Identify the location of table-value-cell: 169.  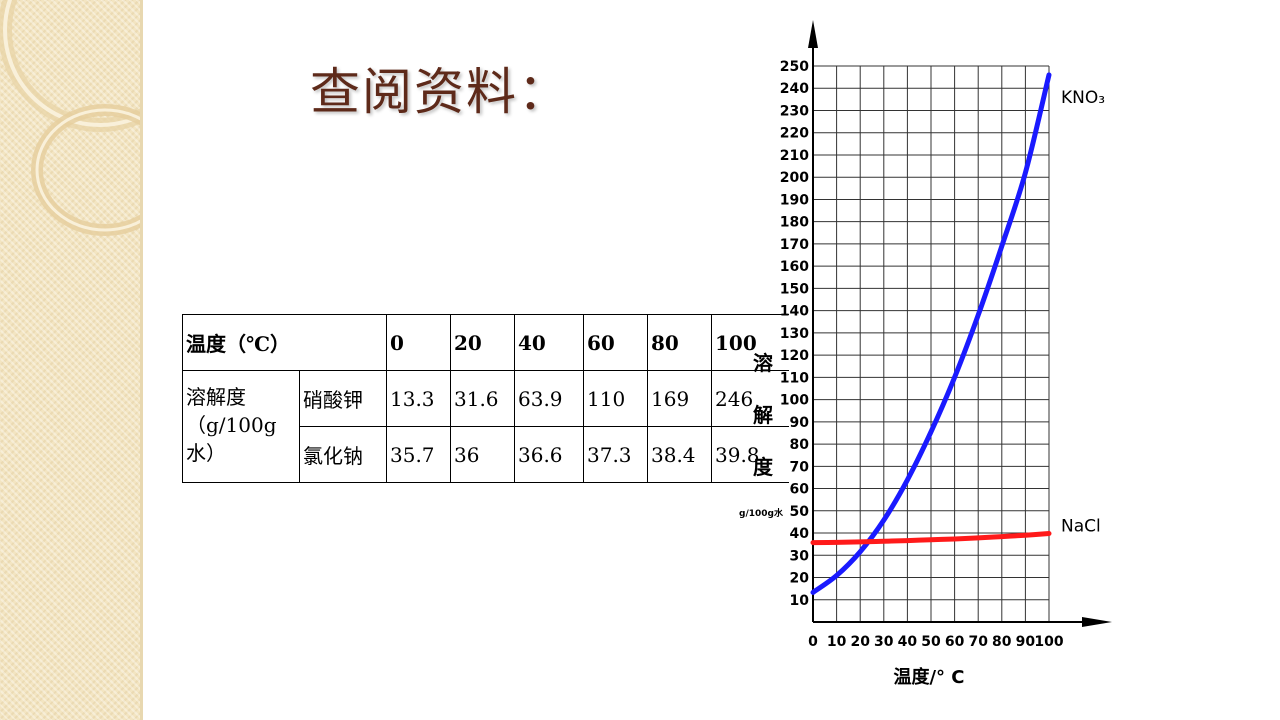
(679, 398).